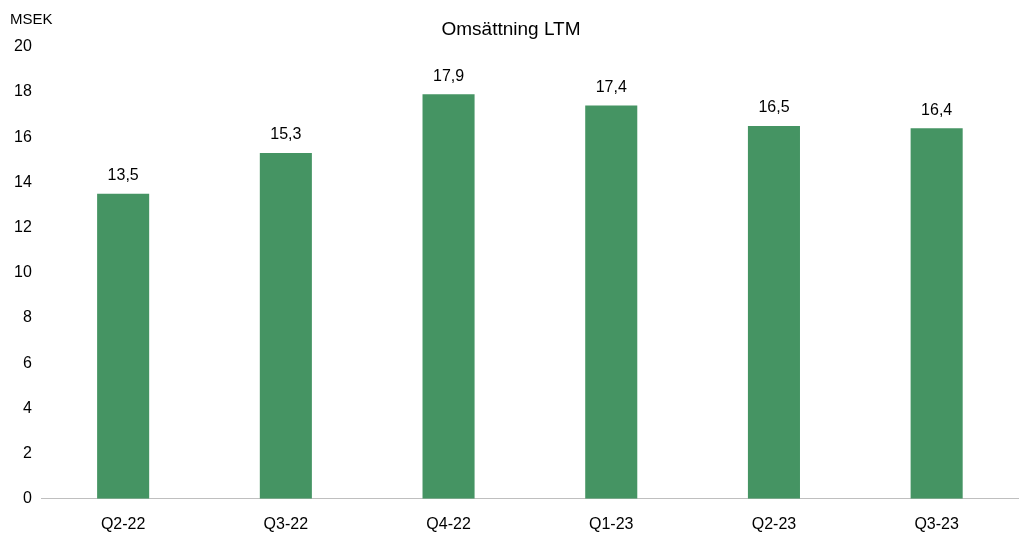  What do you see at coordinates (937, 109) in the screenshot?
I see `data-label: 16,4` at bounding box center [937, 109].